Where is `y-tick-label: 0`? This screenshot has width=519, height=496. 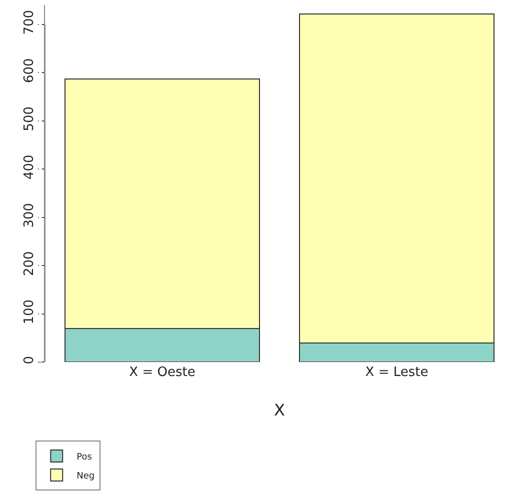 y-tick-label: 0 is located at coordinates (29, 360).